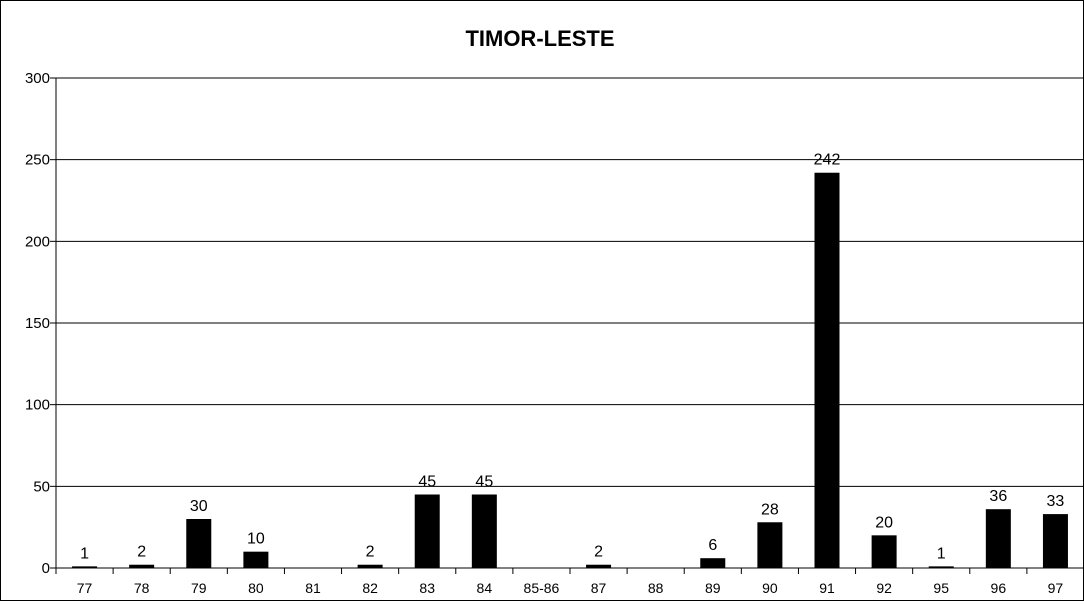  What do you see at coordinates (999, 588) in the screenshot?
I see `x-tick-label: 96` at bounding box center [999, 588].